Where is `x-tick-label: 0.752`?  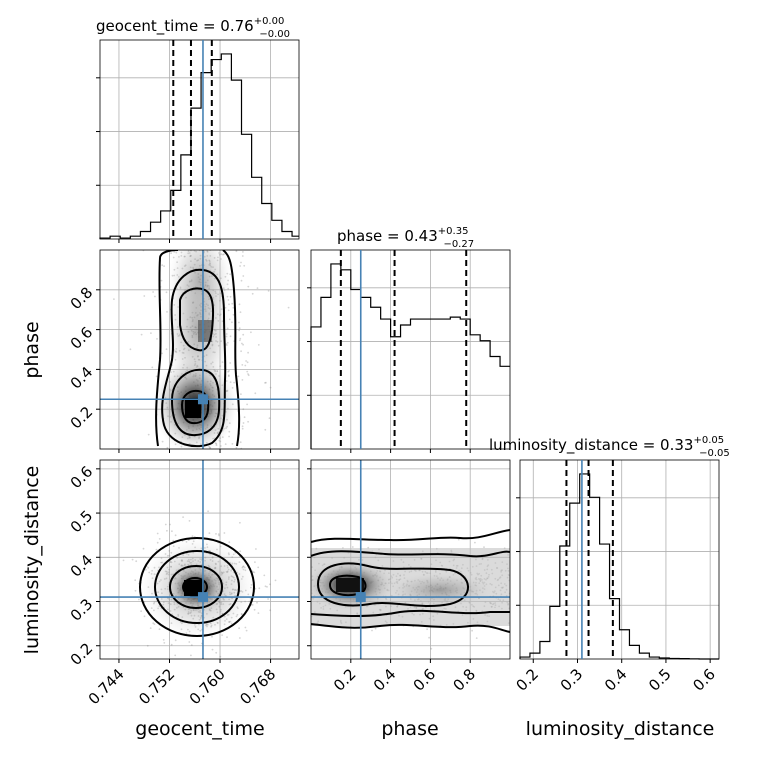 x-tick-label: 0.752 is located at coordinates (156, 686).